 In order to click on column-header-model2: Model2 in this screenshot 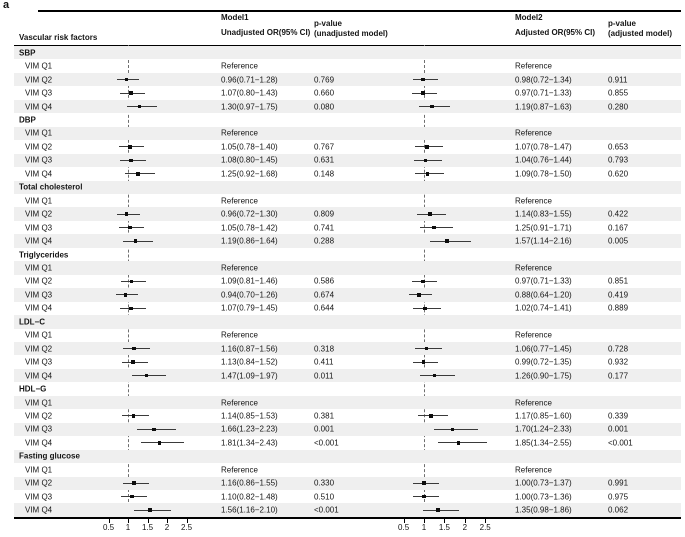, I will do `click(529, 17)`.